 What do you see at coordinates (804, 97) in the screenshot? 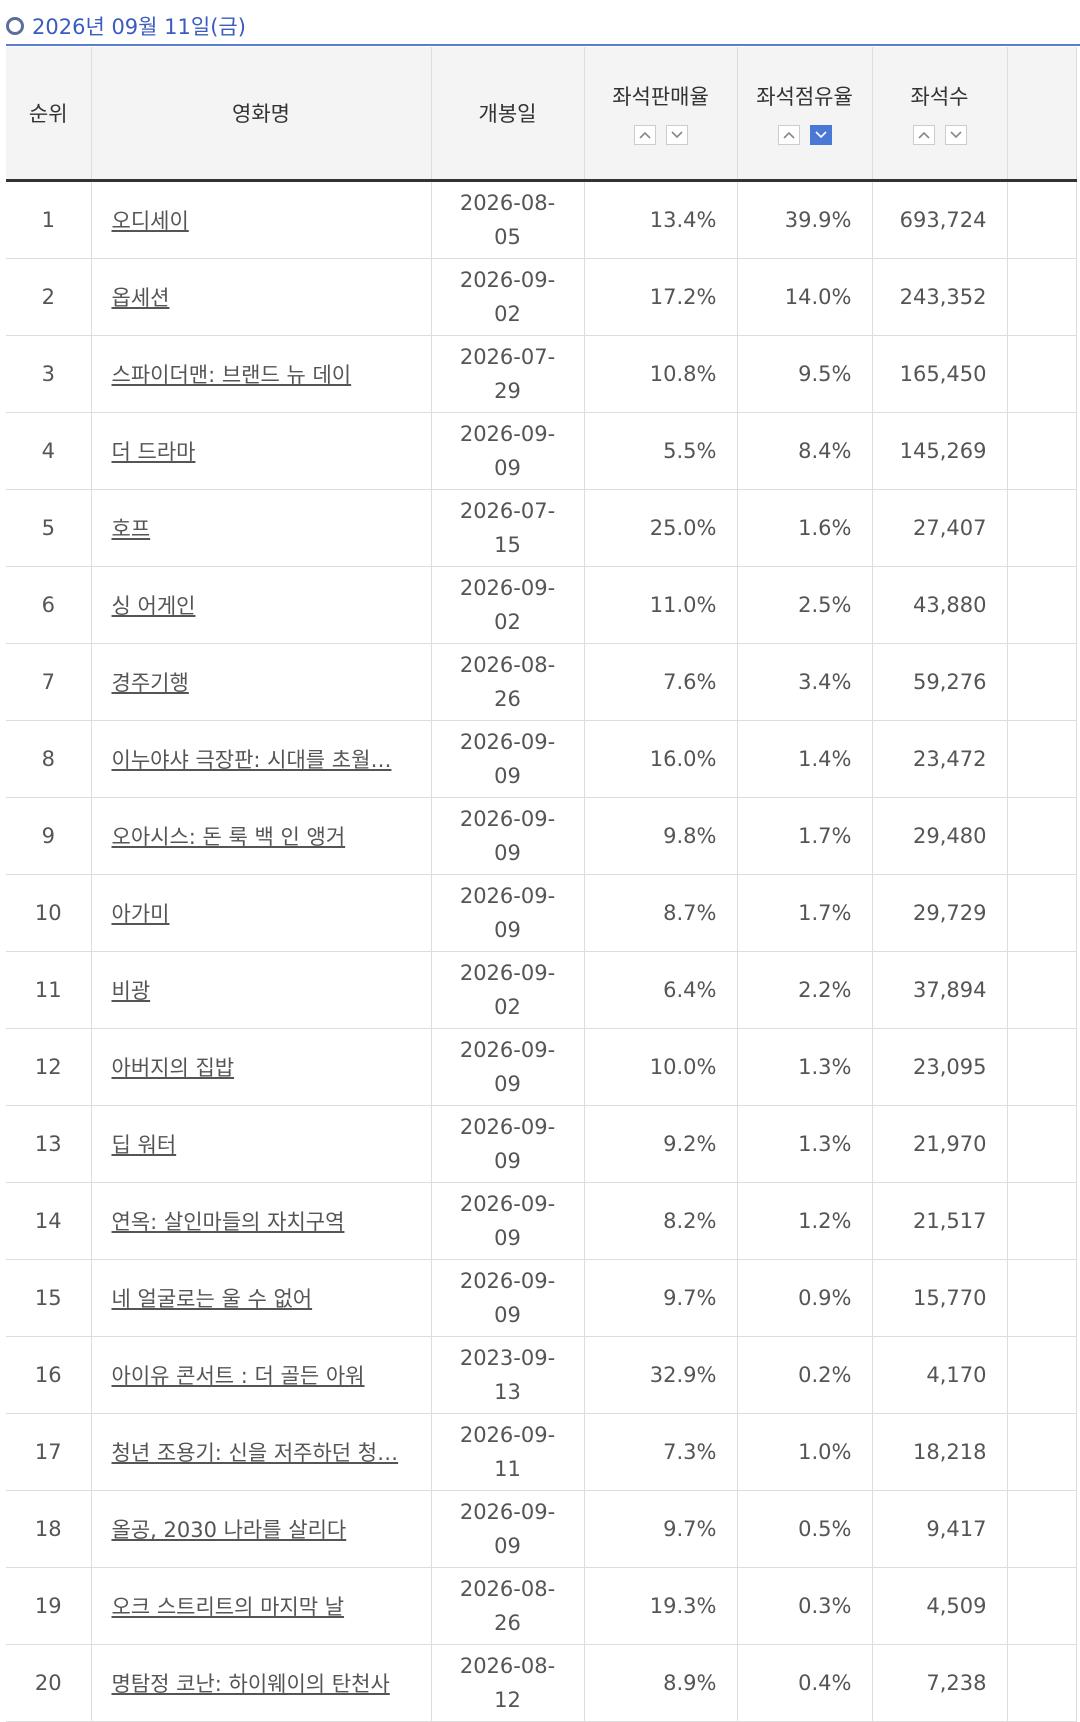
I see `column-title: 좌석점유율` at bounding box center [804, 97].